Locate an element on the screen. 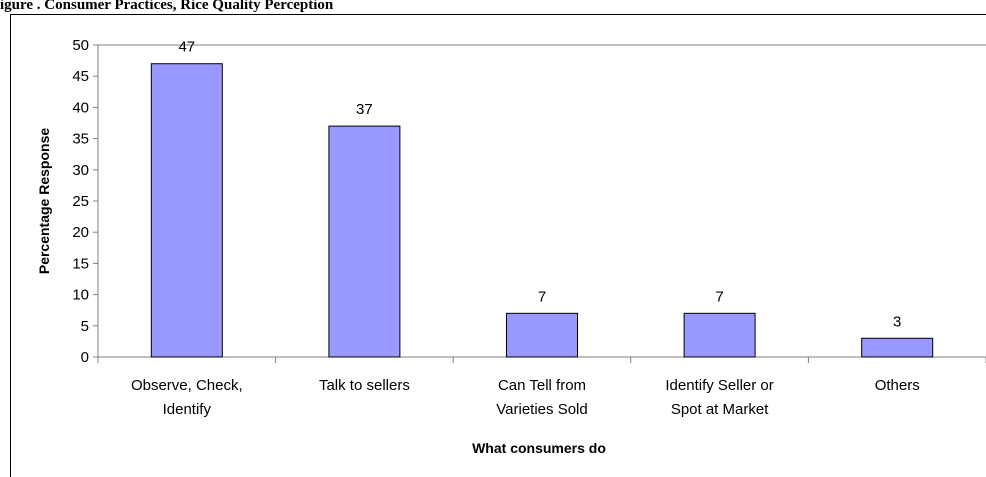  y-axis-title: Percentage Response is located at coordinates (44, 201).